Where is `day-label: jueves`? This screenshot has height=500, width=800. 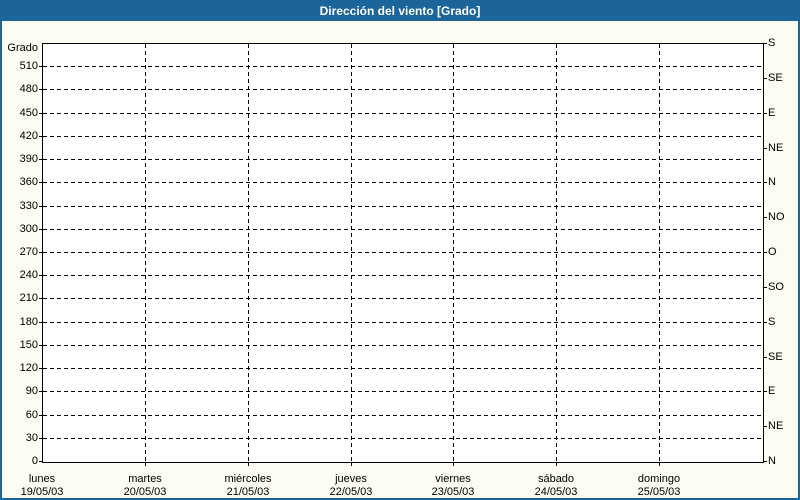
day-label: jueves is located at coordinates (351, 479).